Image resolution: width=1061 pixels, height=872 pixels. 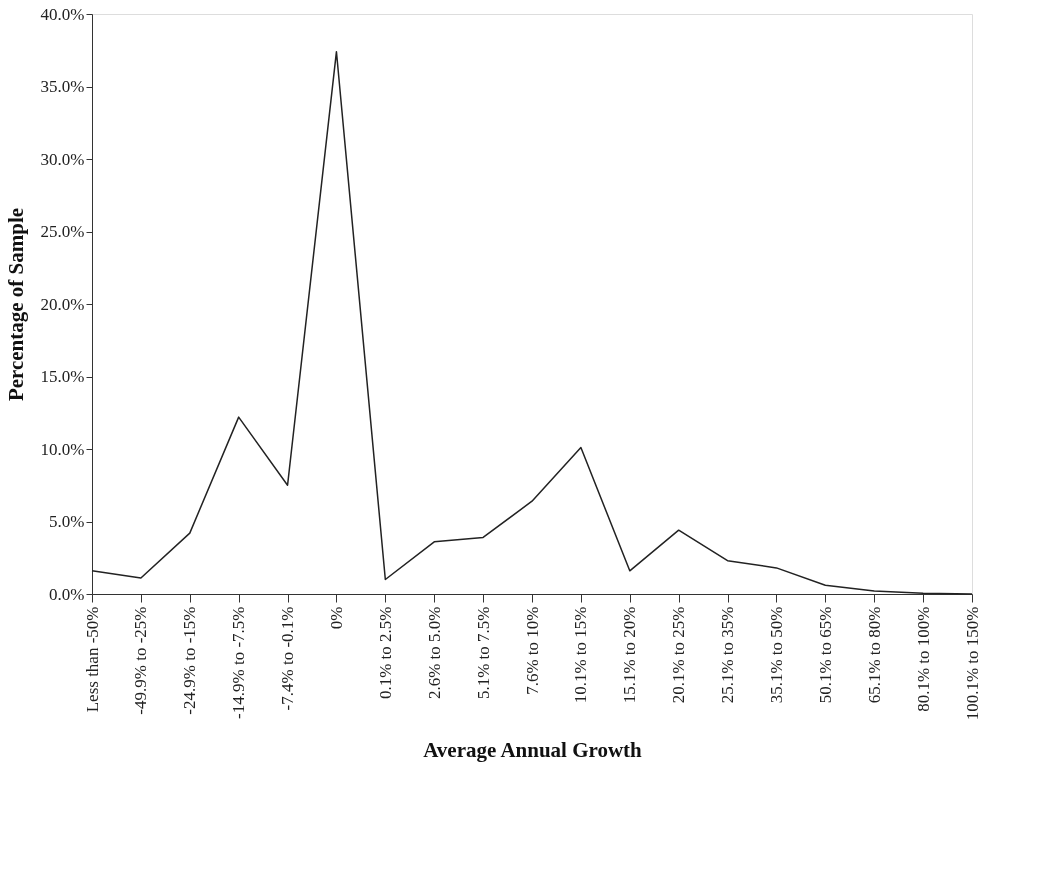 What do you see at coordinates (239, 662) in the screenshot?
I see `x-tick-label: -14.9% to -7.5%` at bounding box center [239, 662].